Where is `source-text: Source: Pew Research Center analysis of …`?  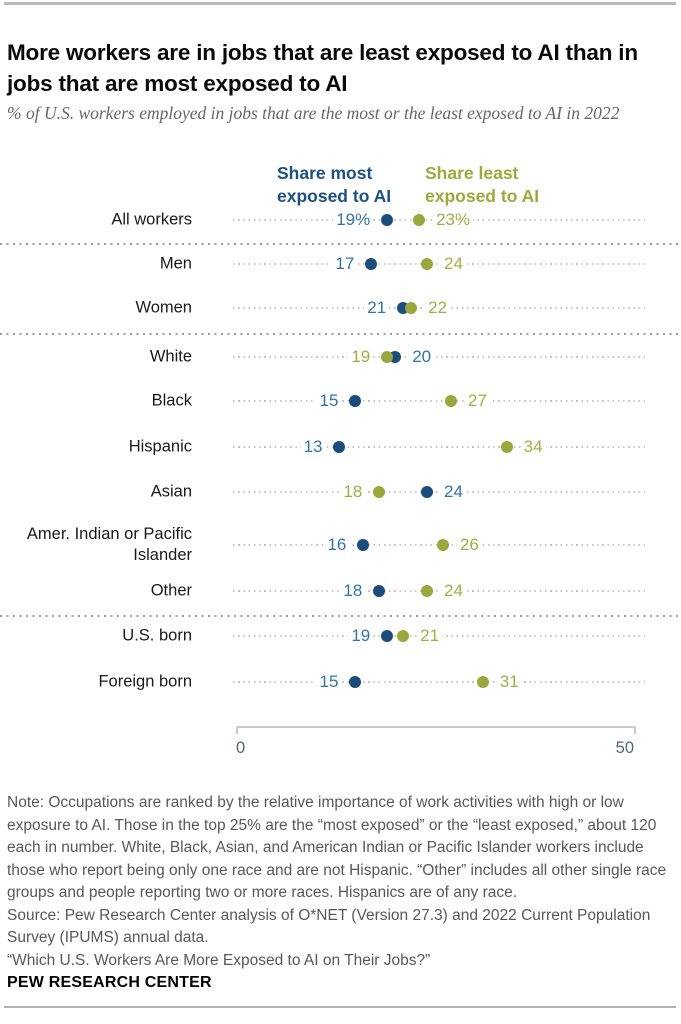 source-text: Source: Pew Research Center analysis of … is located at coordinates (329, 926).